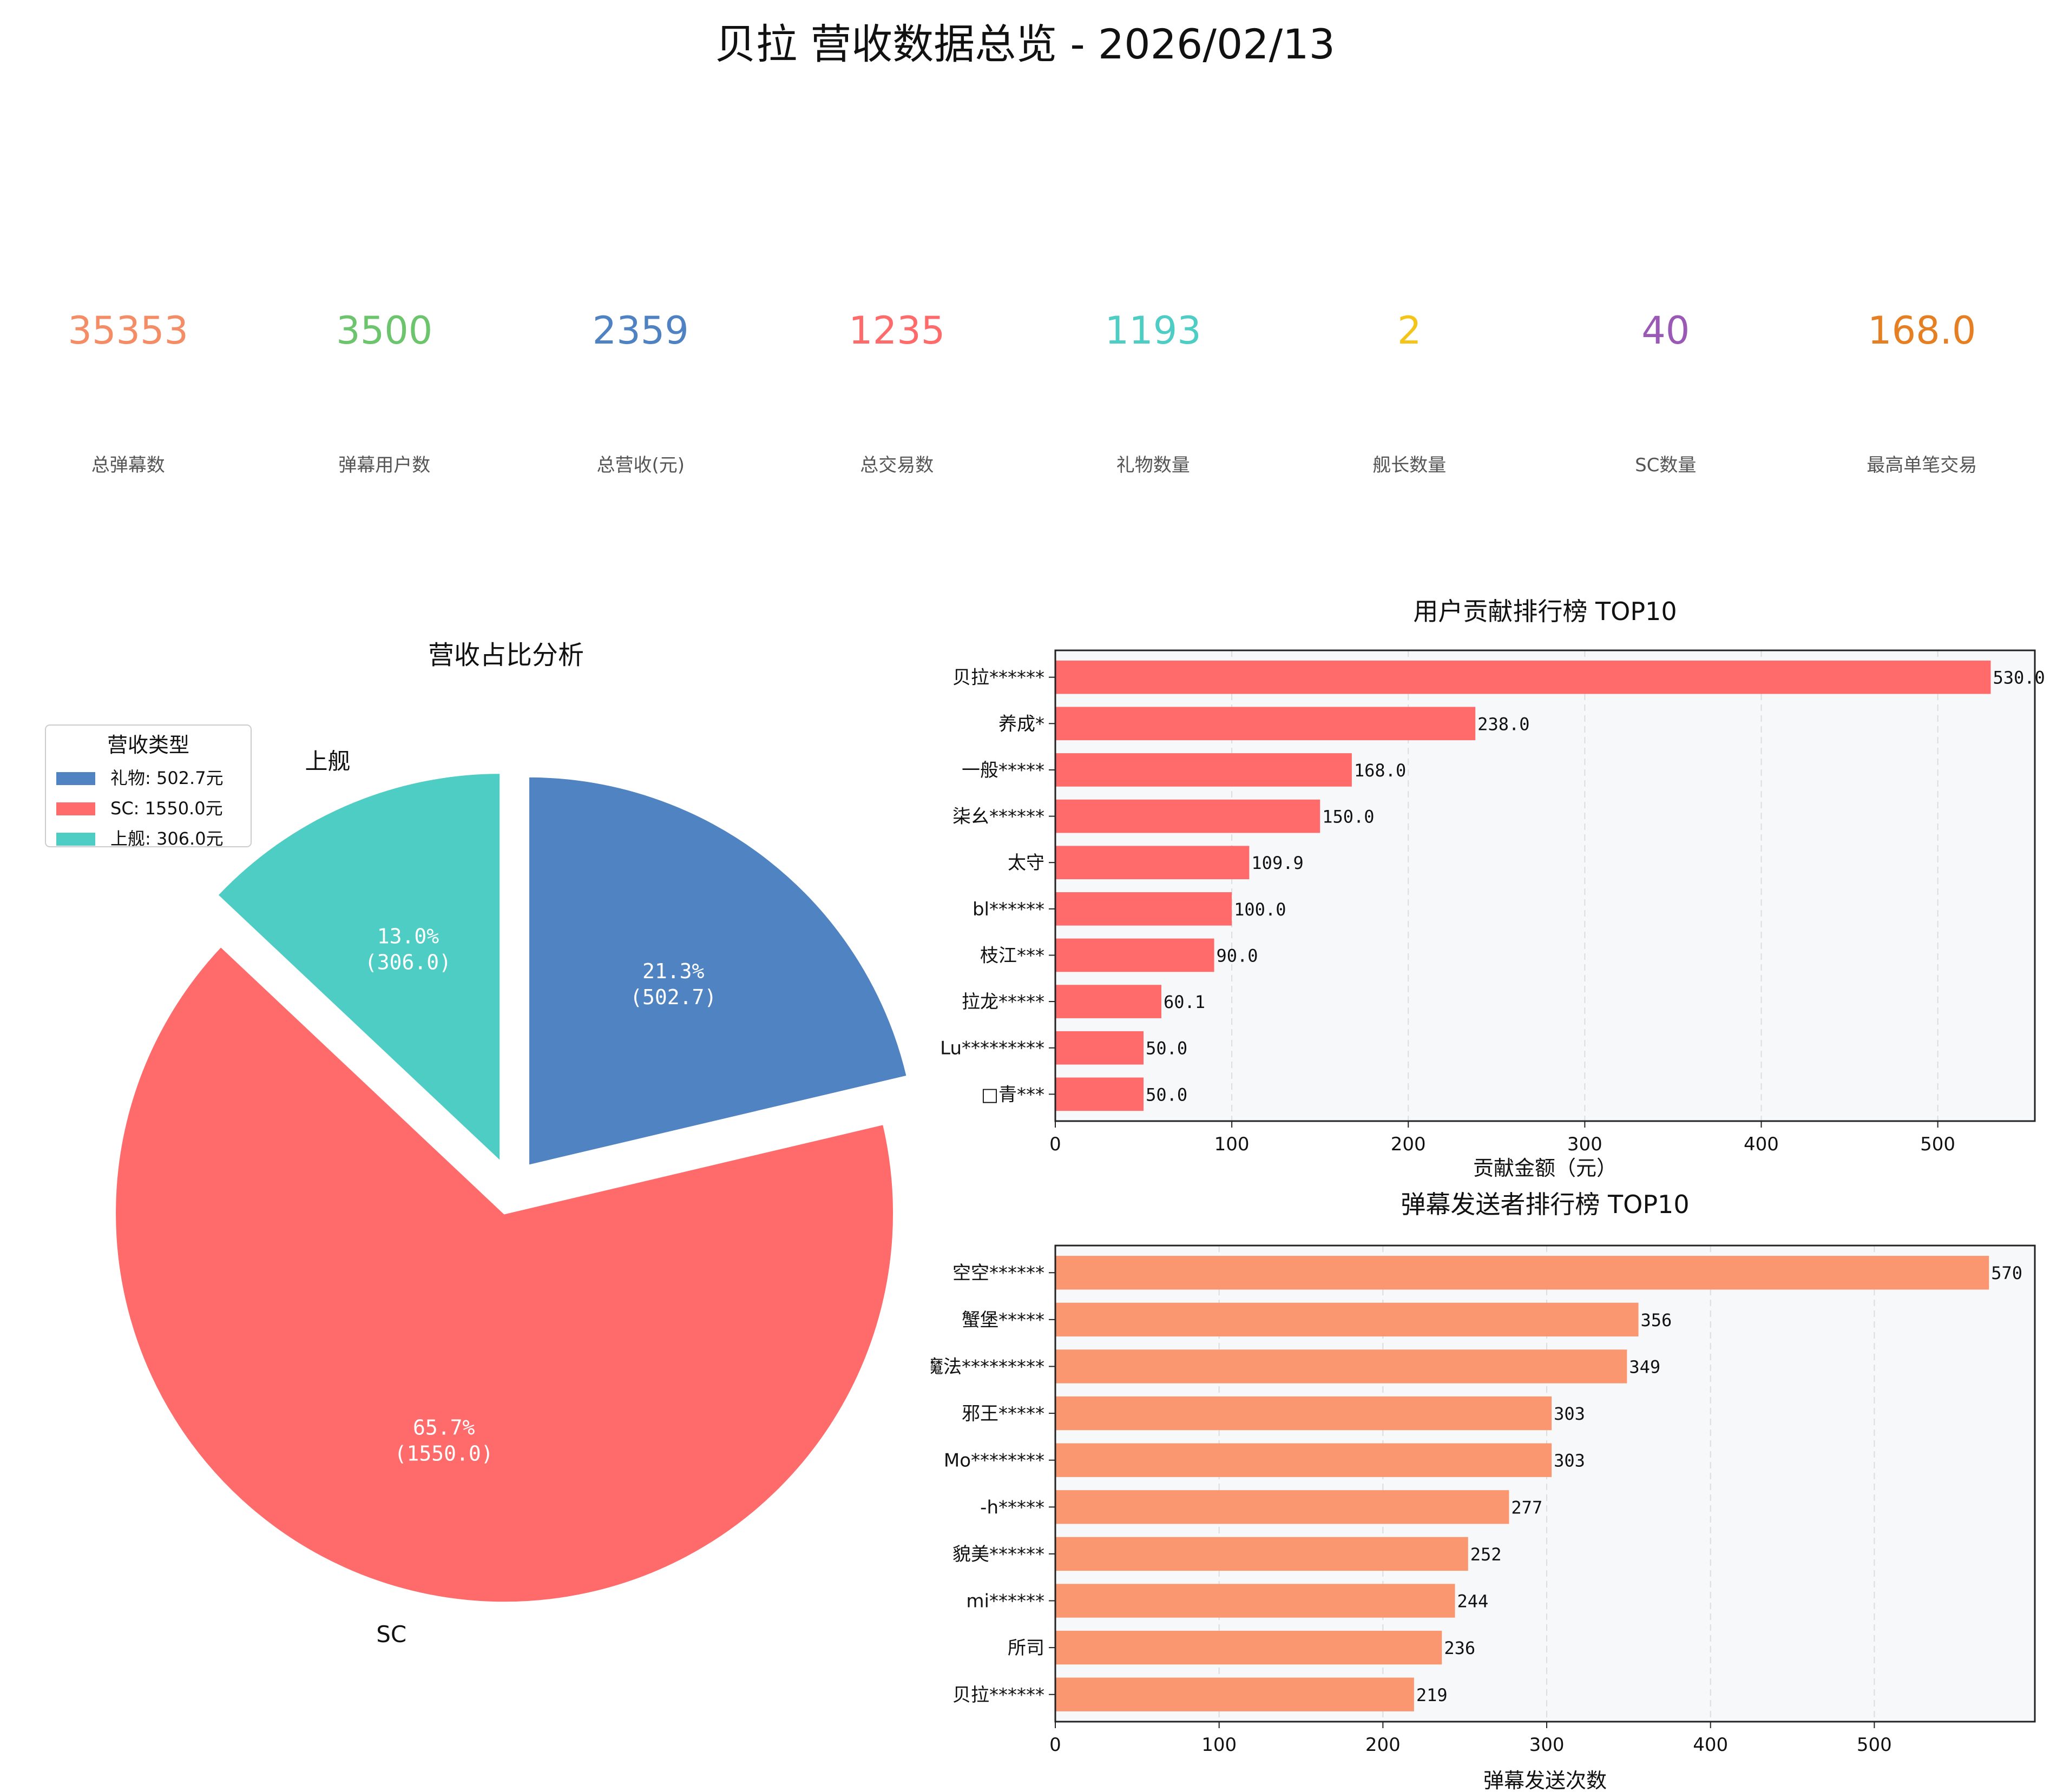  I want to click on pie-category-label: 上舰, so click(328, 761).